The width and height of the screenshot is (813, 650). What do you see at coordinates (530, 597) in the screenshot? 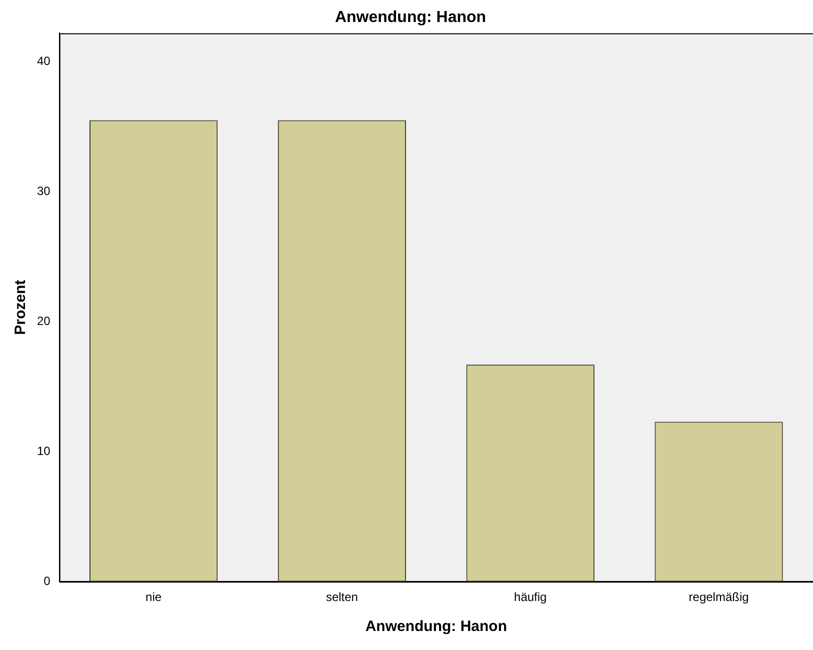
I see `x-tick-label: häufig` at bounding box center [530, 597].